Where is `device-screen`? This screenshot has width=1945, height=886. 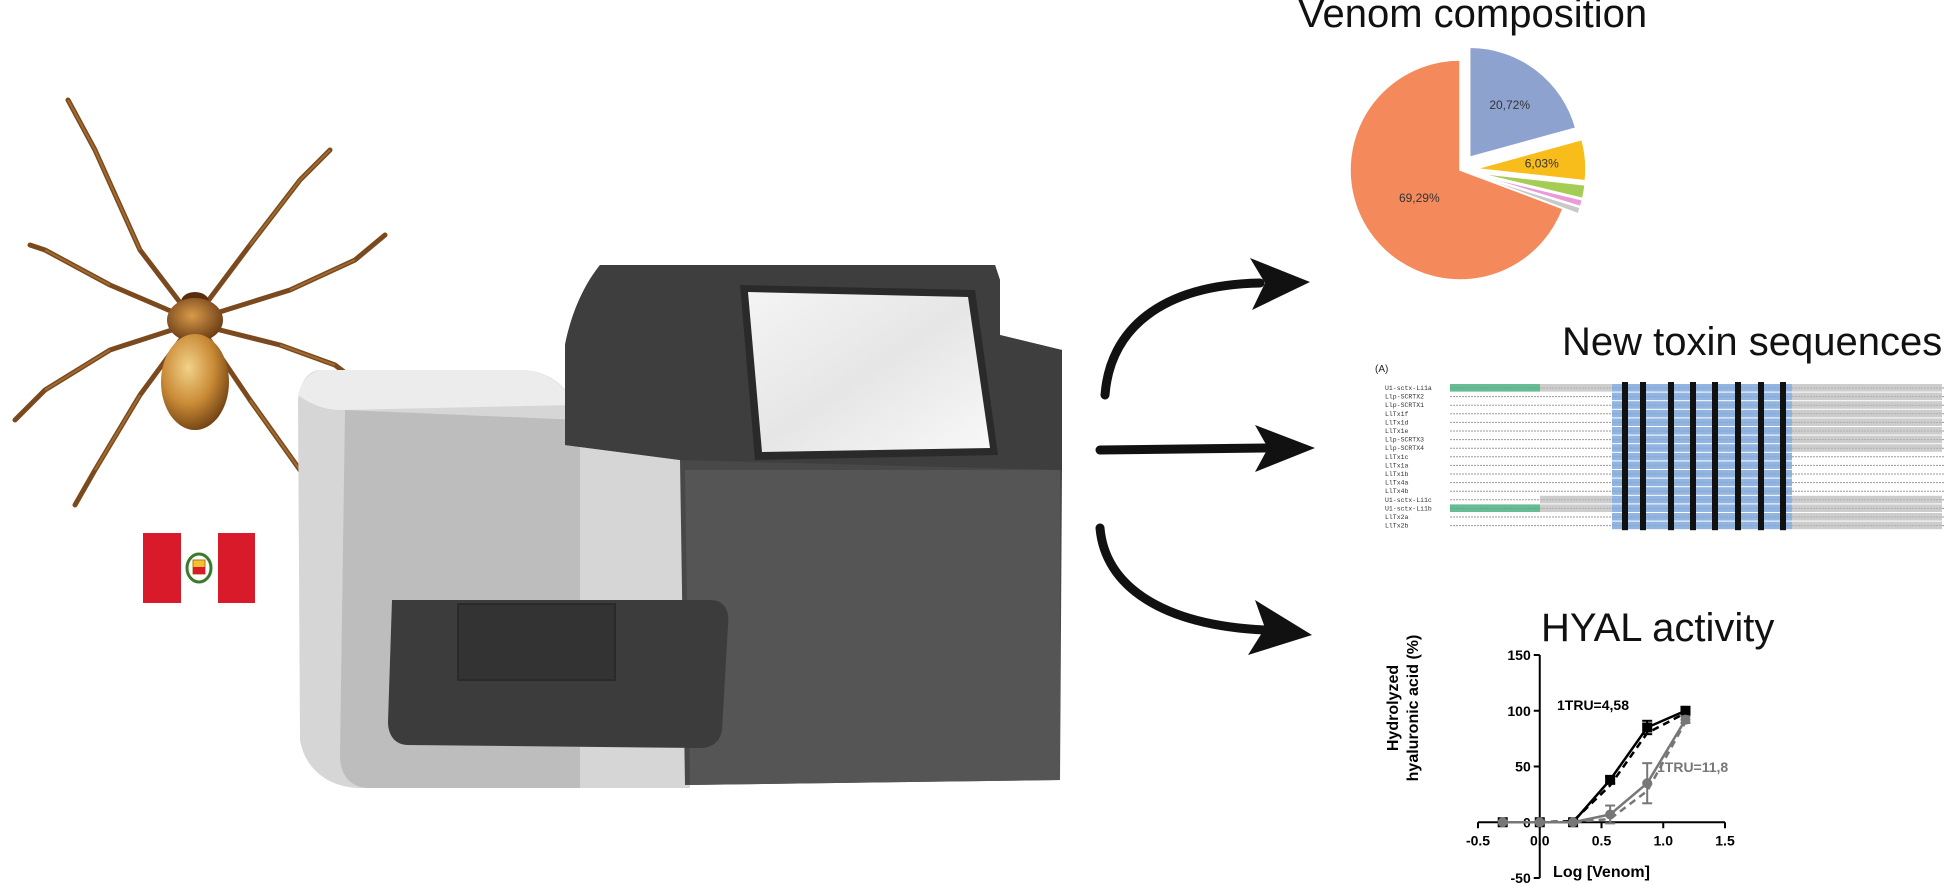 device-screen is located at coordinates (869, 372).